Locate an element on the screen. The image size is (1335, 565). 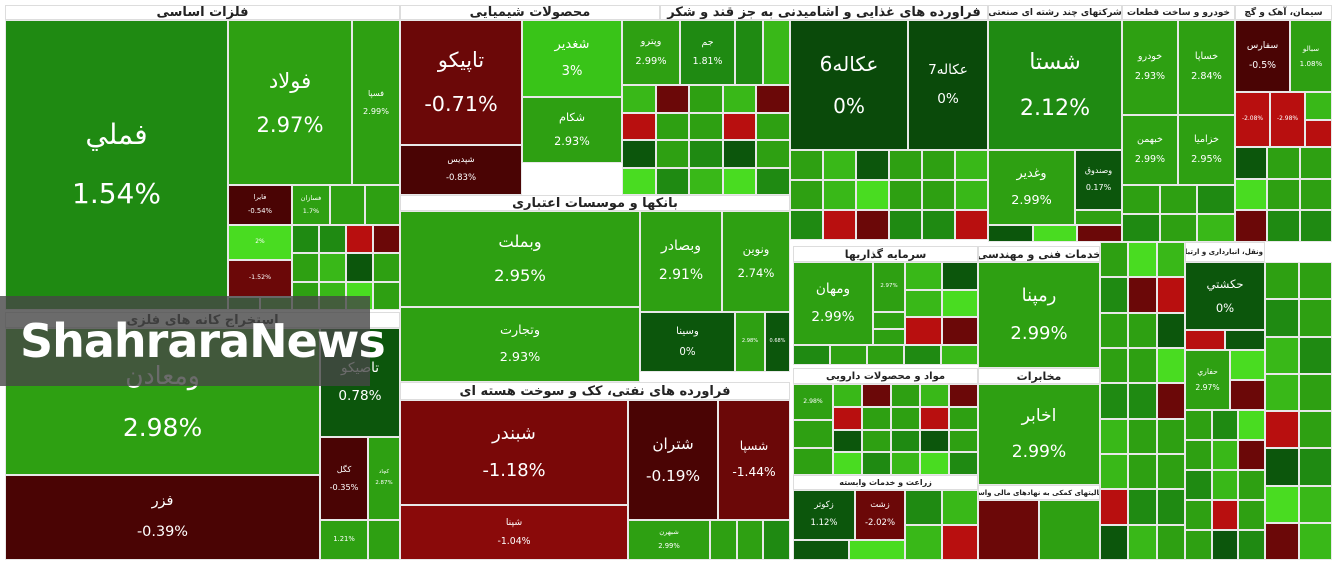
stock-change: 0.78% is located at coordinates (360, 396).